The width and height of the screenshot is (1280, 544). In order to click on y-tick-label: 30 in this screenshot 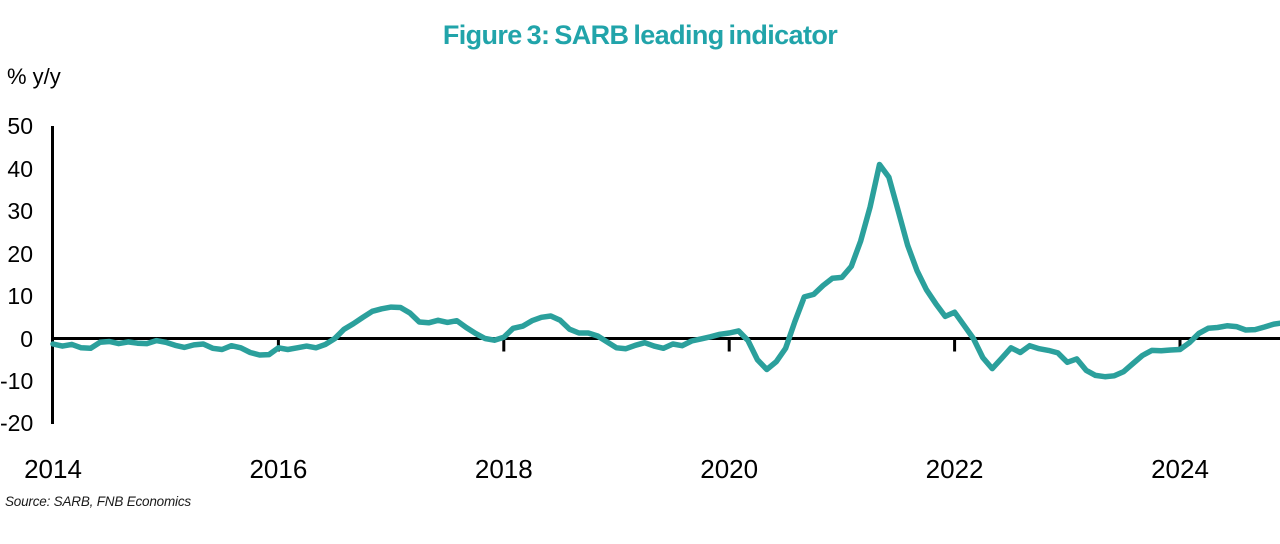, I will do `click(20, 211)`.